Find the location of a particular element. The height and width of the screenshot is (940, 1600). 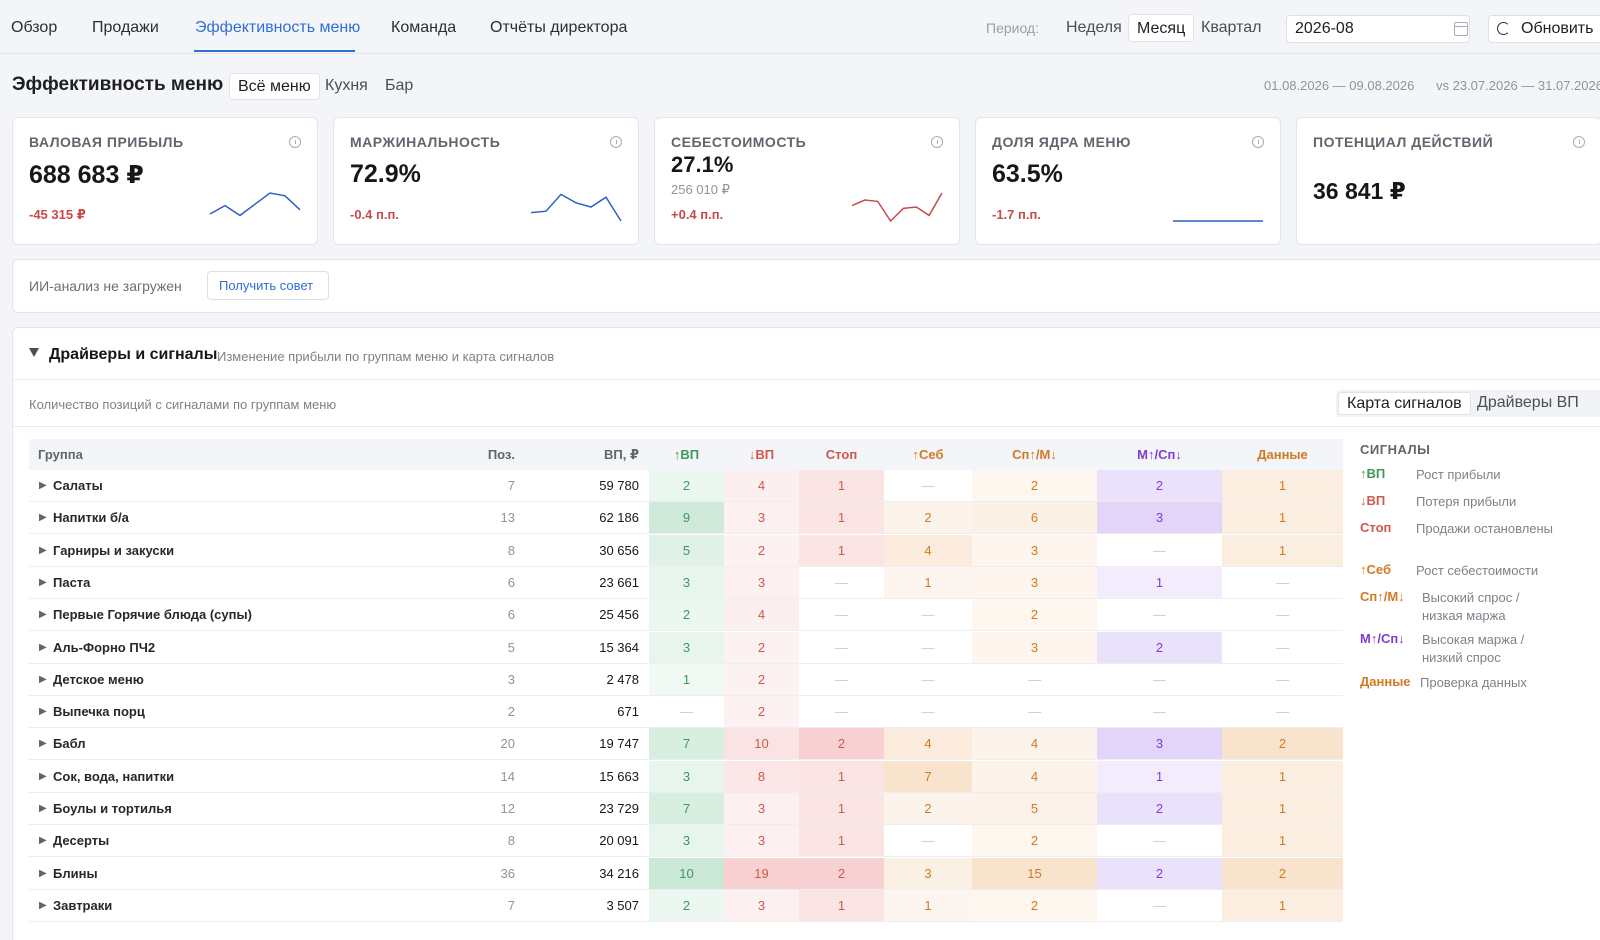

col-group: Группа is located at coordinates (60, 454).